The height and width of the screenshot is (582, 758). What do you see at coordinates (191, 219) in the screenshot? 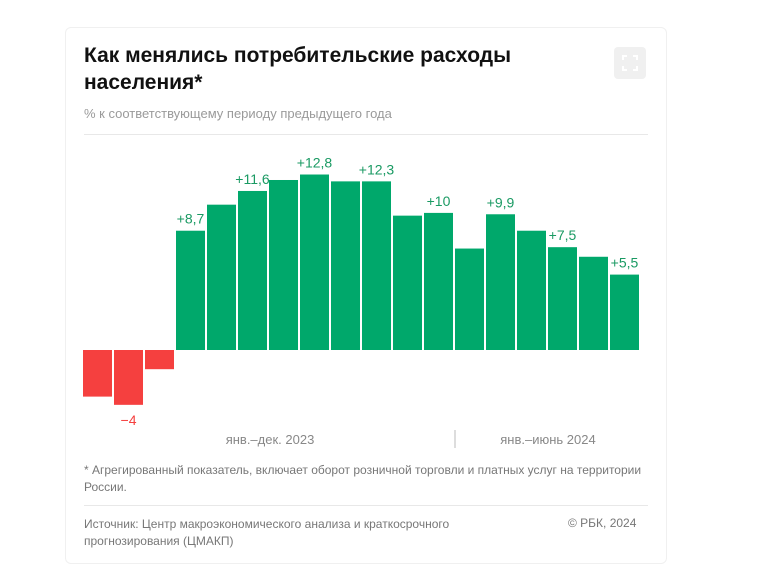
I see `data-label: +8,7` at bounding box center [191, 219].